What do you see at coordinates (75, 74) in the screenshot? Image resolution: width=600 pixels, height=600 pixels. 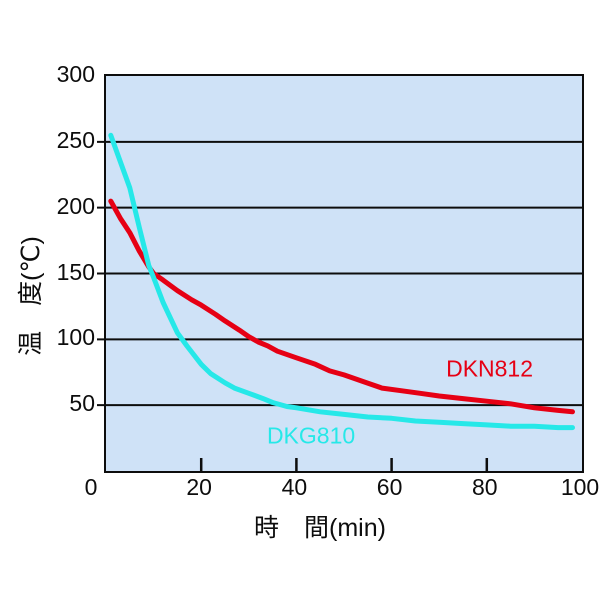 I see `y-tick-label-300: 300` at bounding box center [75, 74].